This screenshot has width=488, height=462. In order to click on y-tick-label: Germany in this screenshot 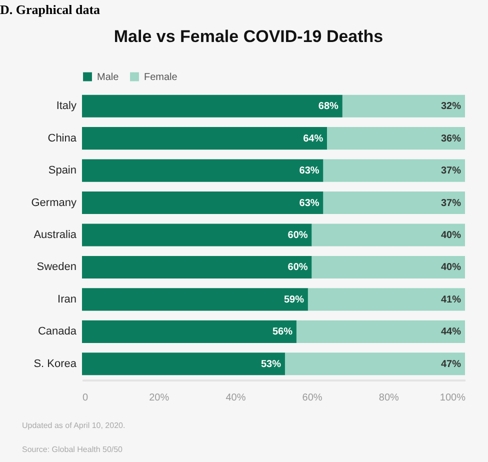, I will do `click(54, 202)`.